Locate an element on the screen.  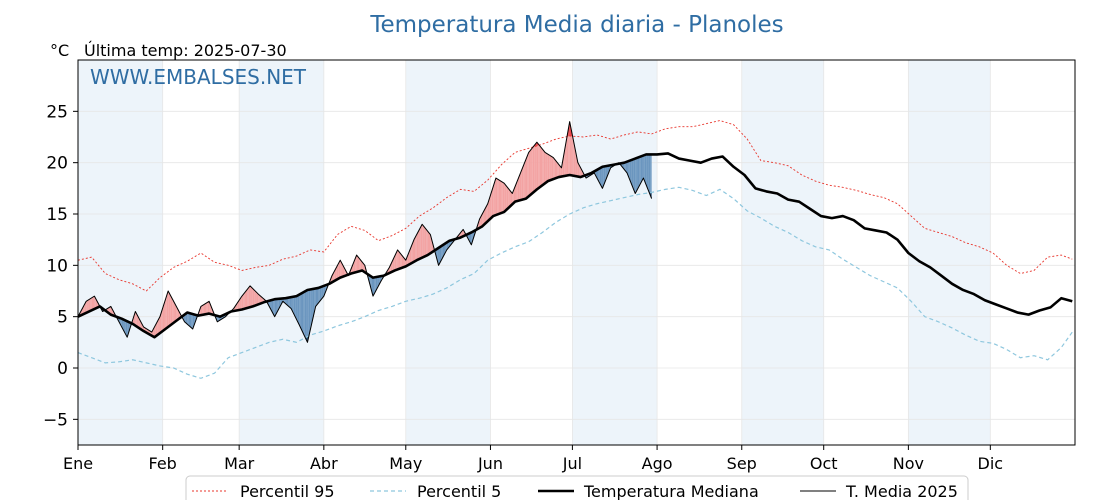
x-tick-label: Mar is located at coordinates (239, 463).